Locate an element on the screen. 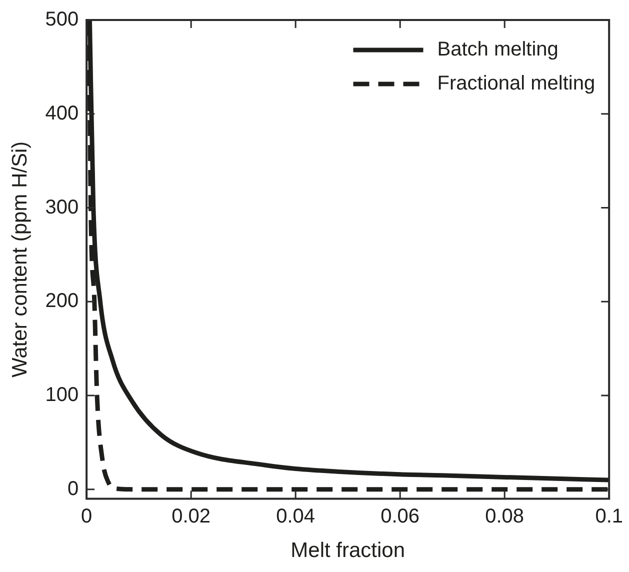 This screenshot has height=572, width=629. x-axis-title: Melt fraction is located at coordinates (348, 550).